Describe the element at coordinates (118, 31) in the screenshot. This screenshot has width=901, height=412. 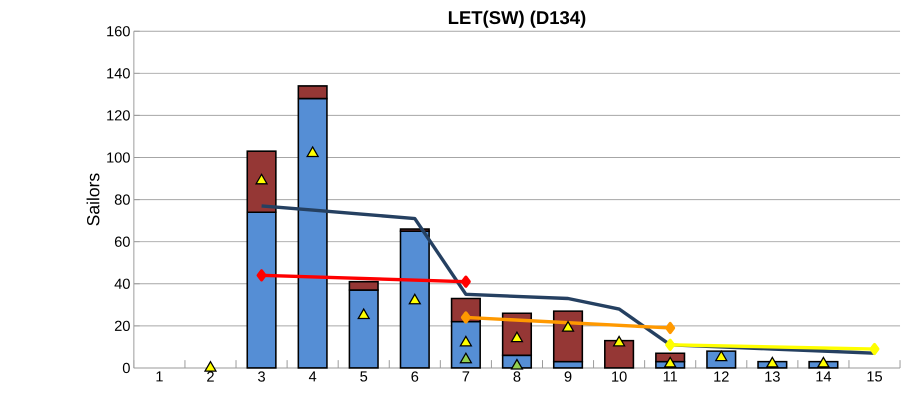
I see `y-tick-label: 160` at that location.